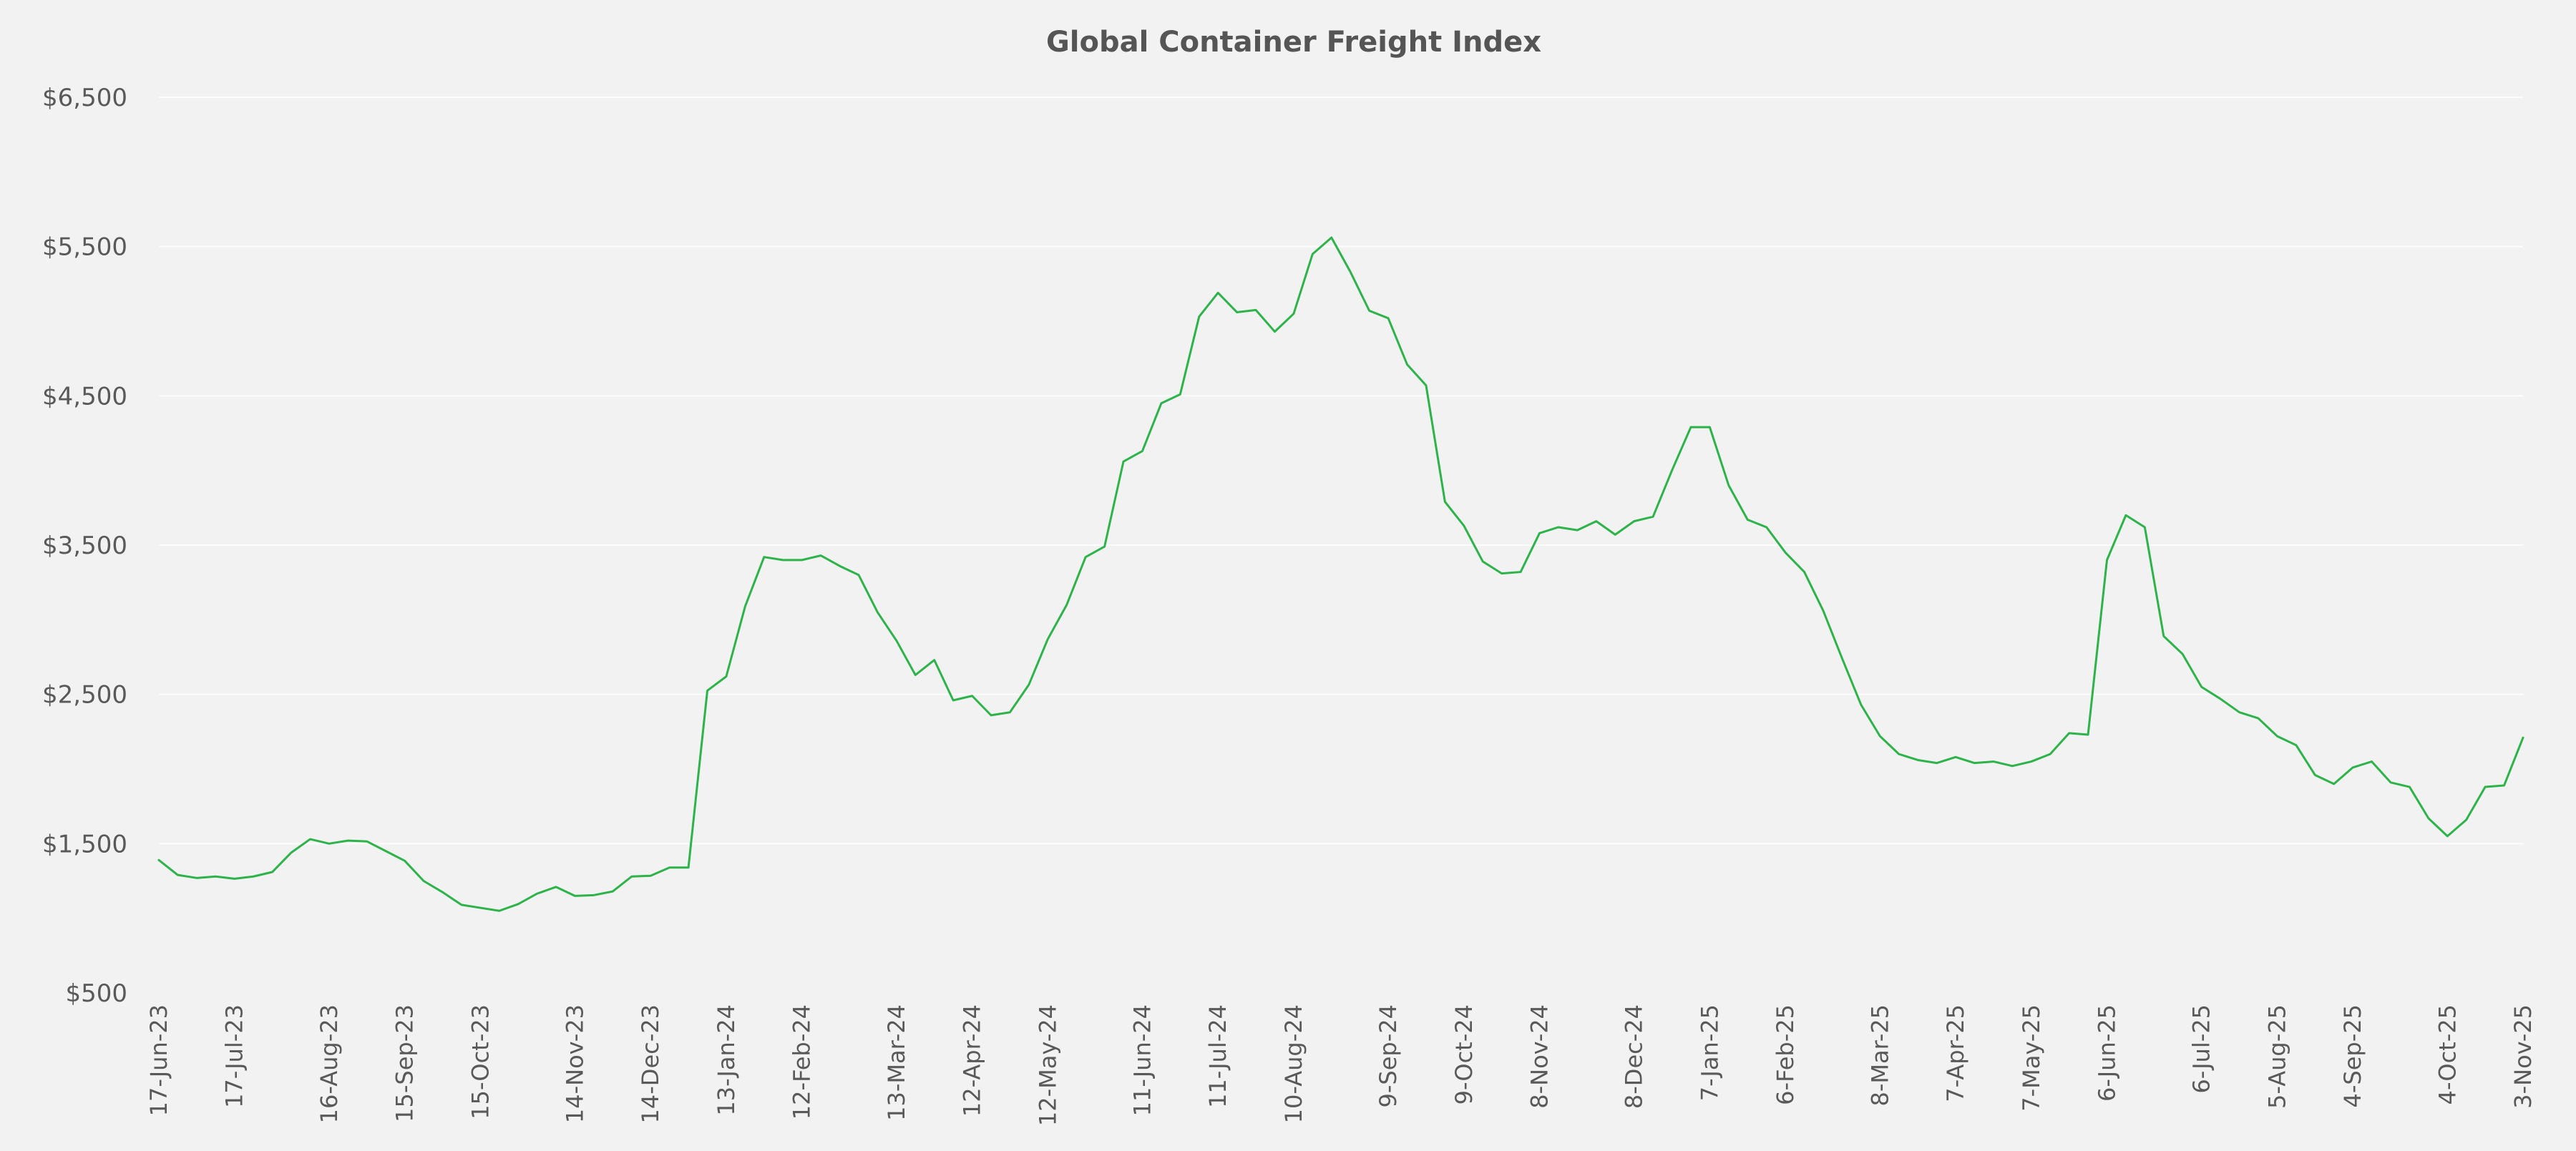 Image resolution: width=2576 pixels, height=1151 pixels. What do you see at coordinates (84, 695) in the screenshot?
I see `y-tick-label: $2,500` at bounding box center [84, 695].